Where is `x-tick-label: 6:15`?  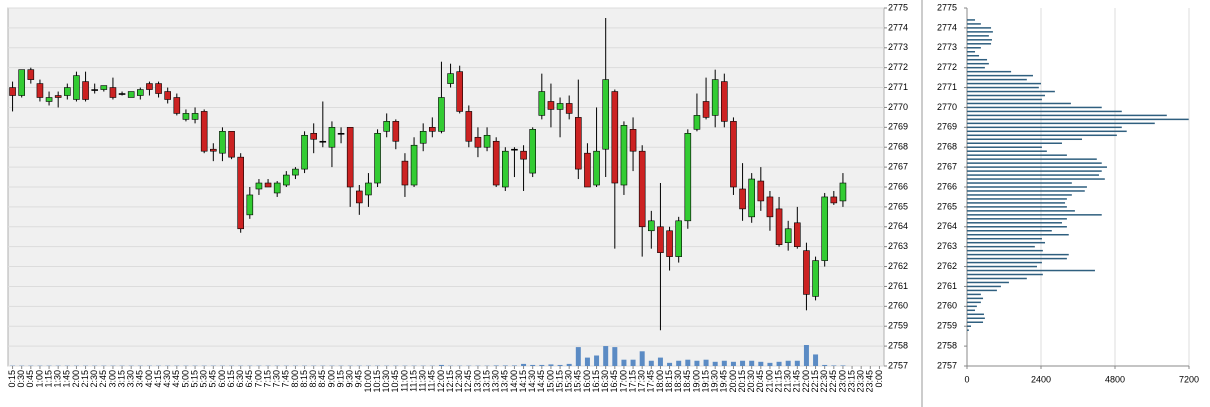
x-tick-label: 6:15 is located at coordinates (231, 379).